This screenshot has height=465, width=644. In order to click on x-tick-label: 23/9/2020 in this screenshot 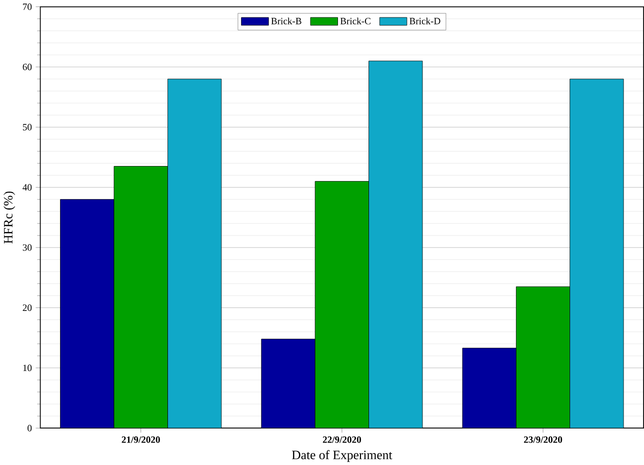, I will do `click(543, 439)`.